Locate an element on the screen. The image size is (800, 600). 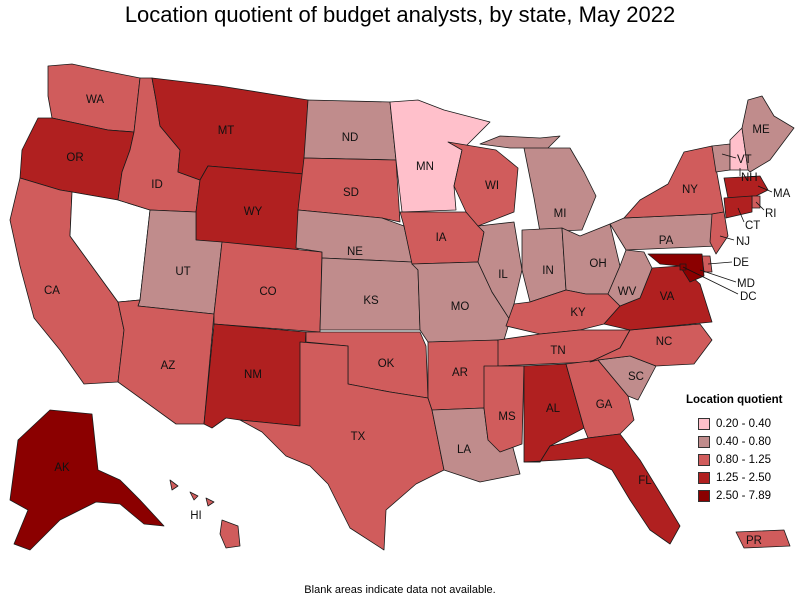
state-label-wv: WV is located at coordinates (627, 292).